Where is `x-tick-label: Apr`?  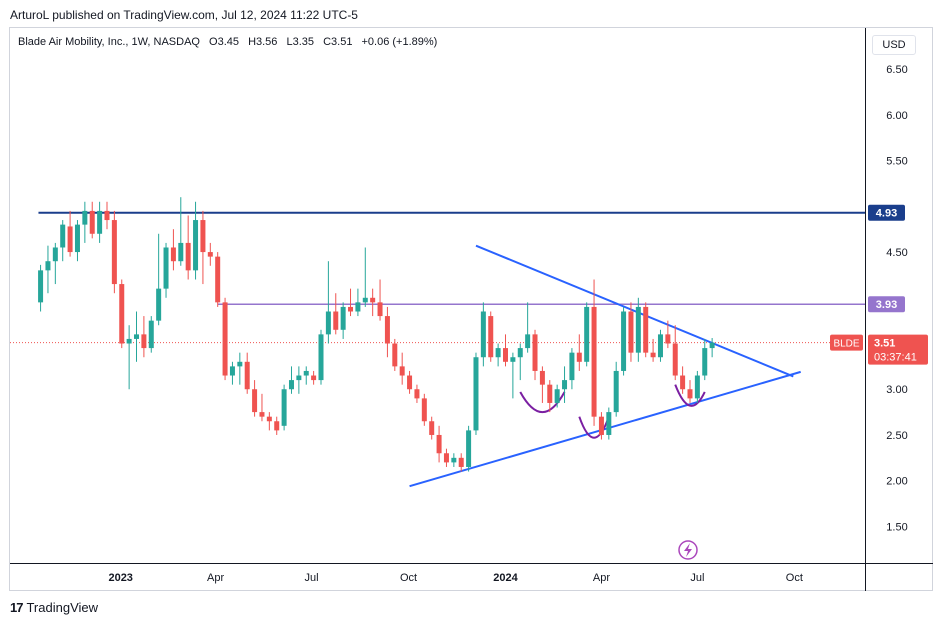 x-tick-label: Apr is located at coordinates (215, 578).